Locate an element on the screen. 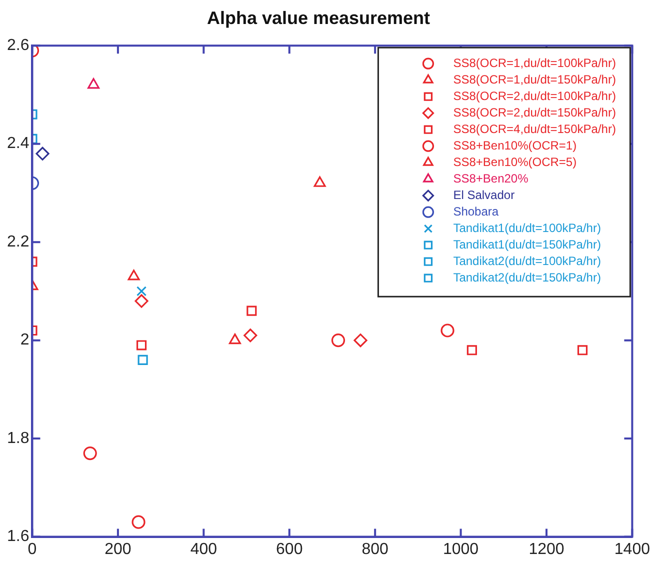  x-tick-label: 1000 is located at coordinates (460, 549).